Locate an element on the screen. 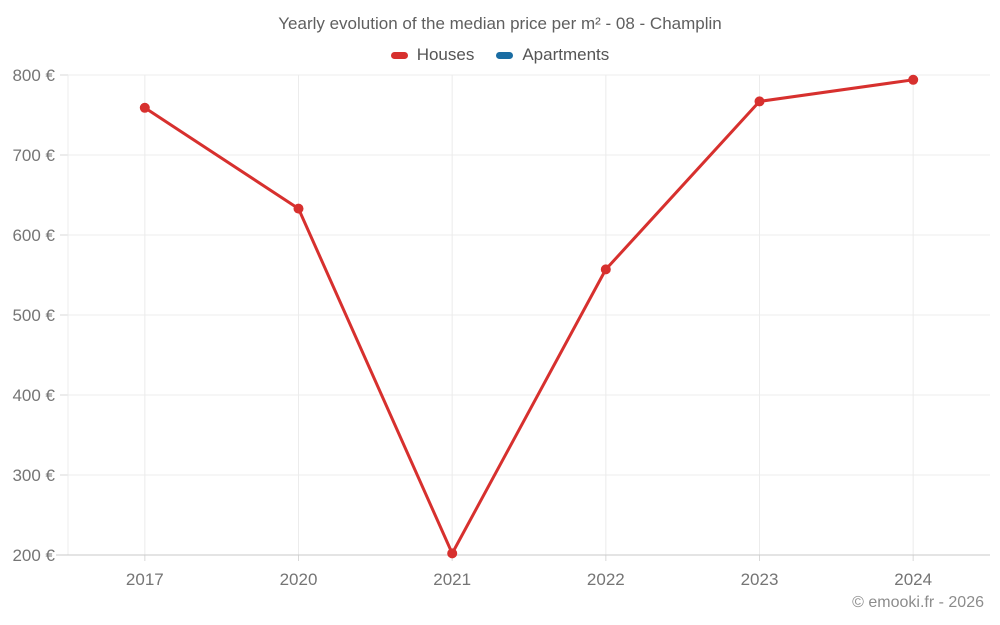  y-axis-label: 500 € is located at coordinates (33, 315).